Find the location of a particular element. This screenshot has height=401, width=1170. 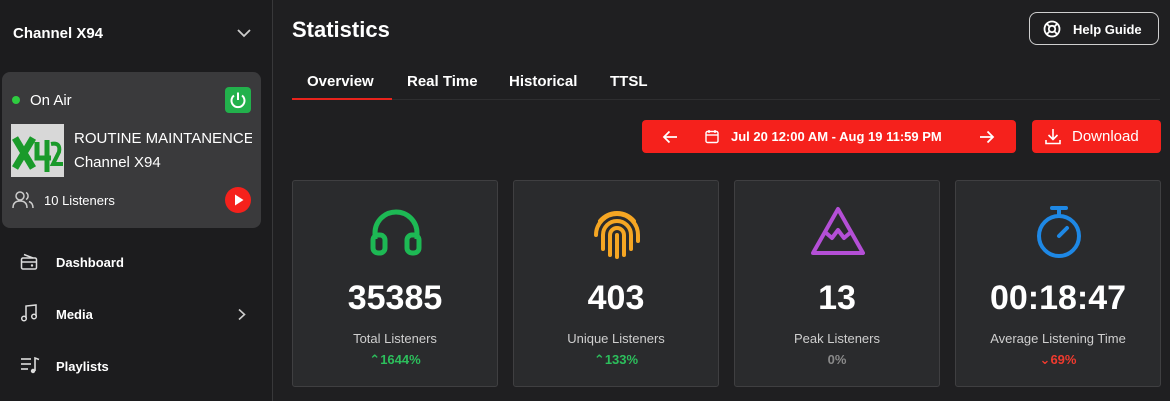

playlists-icon is located at coordinates (30, 365).